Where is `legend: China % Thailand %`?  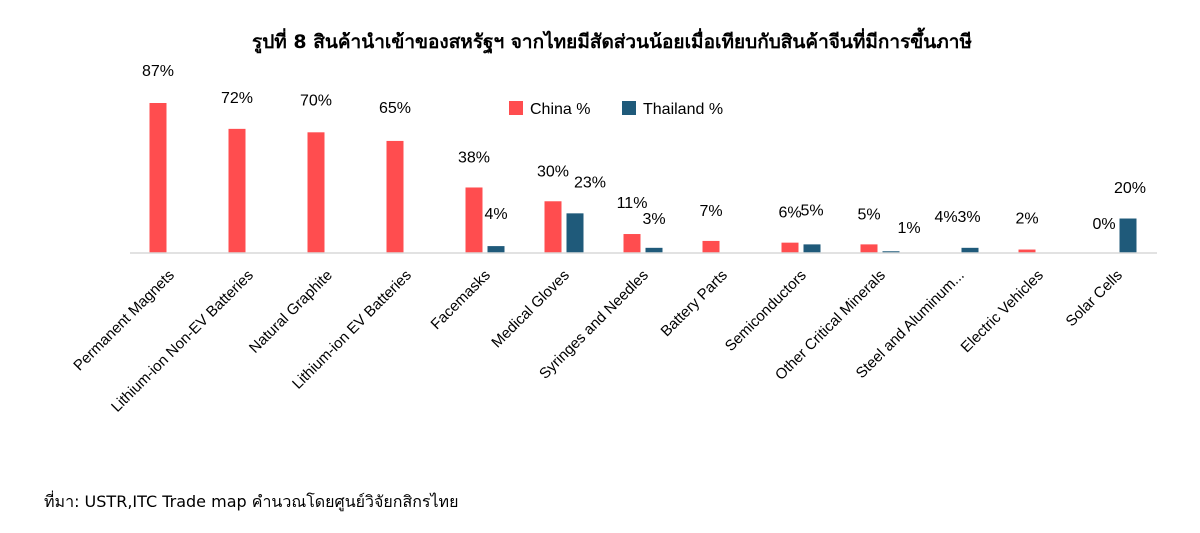 legend: China % Thailand % is located at coordinates (616, 109).